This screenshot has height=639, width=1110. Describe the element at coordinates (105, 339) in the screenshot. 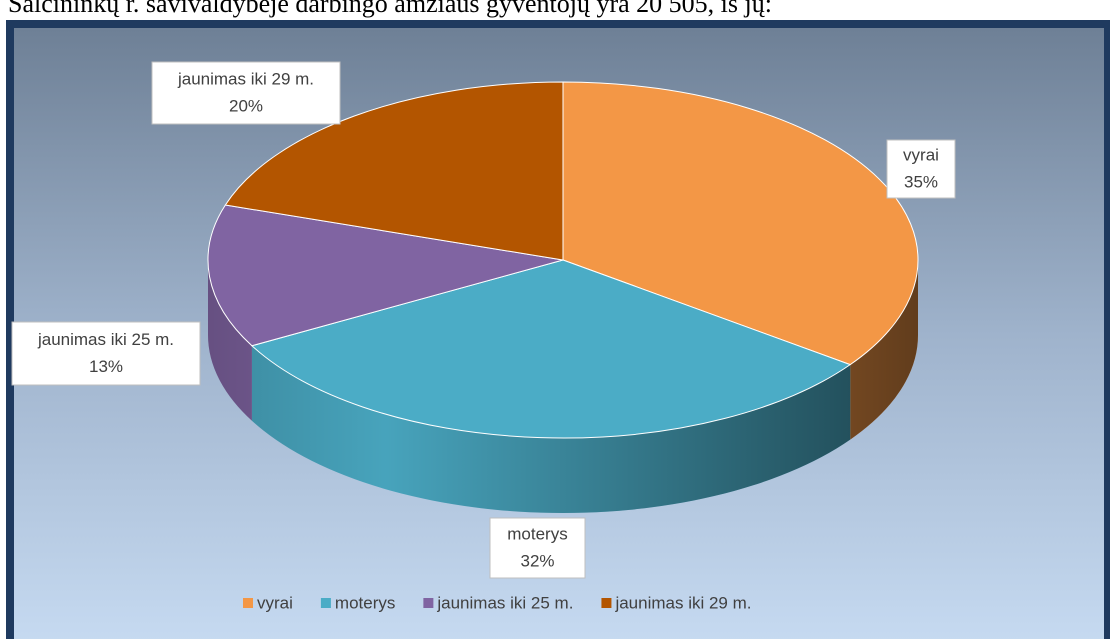

I see `data-label-name: jaunimas iki 25 m.` at that location.